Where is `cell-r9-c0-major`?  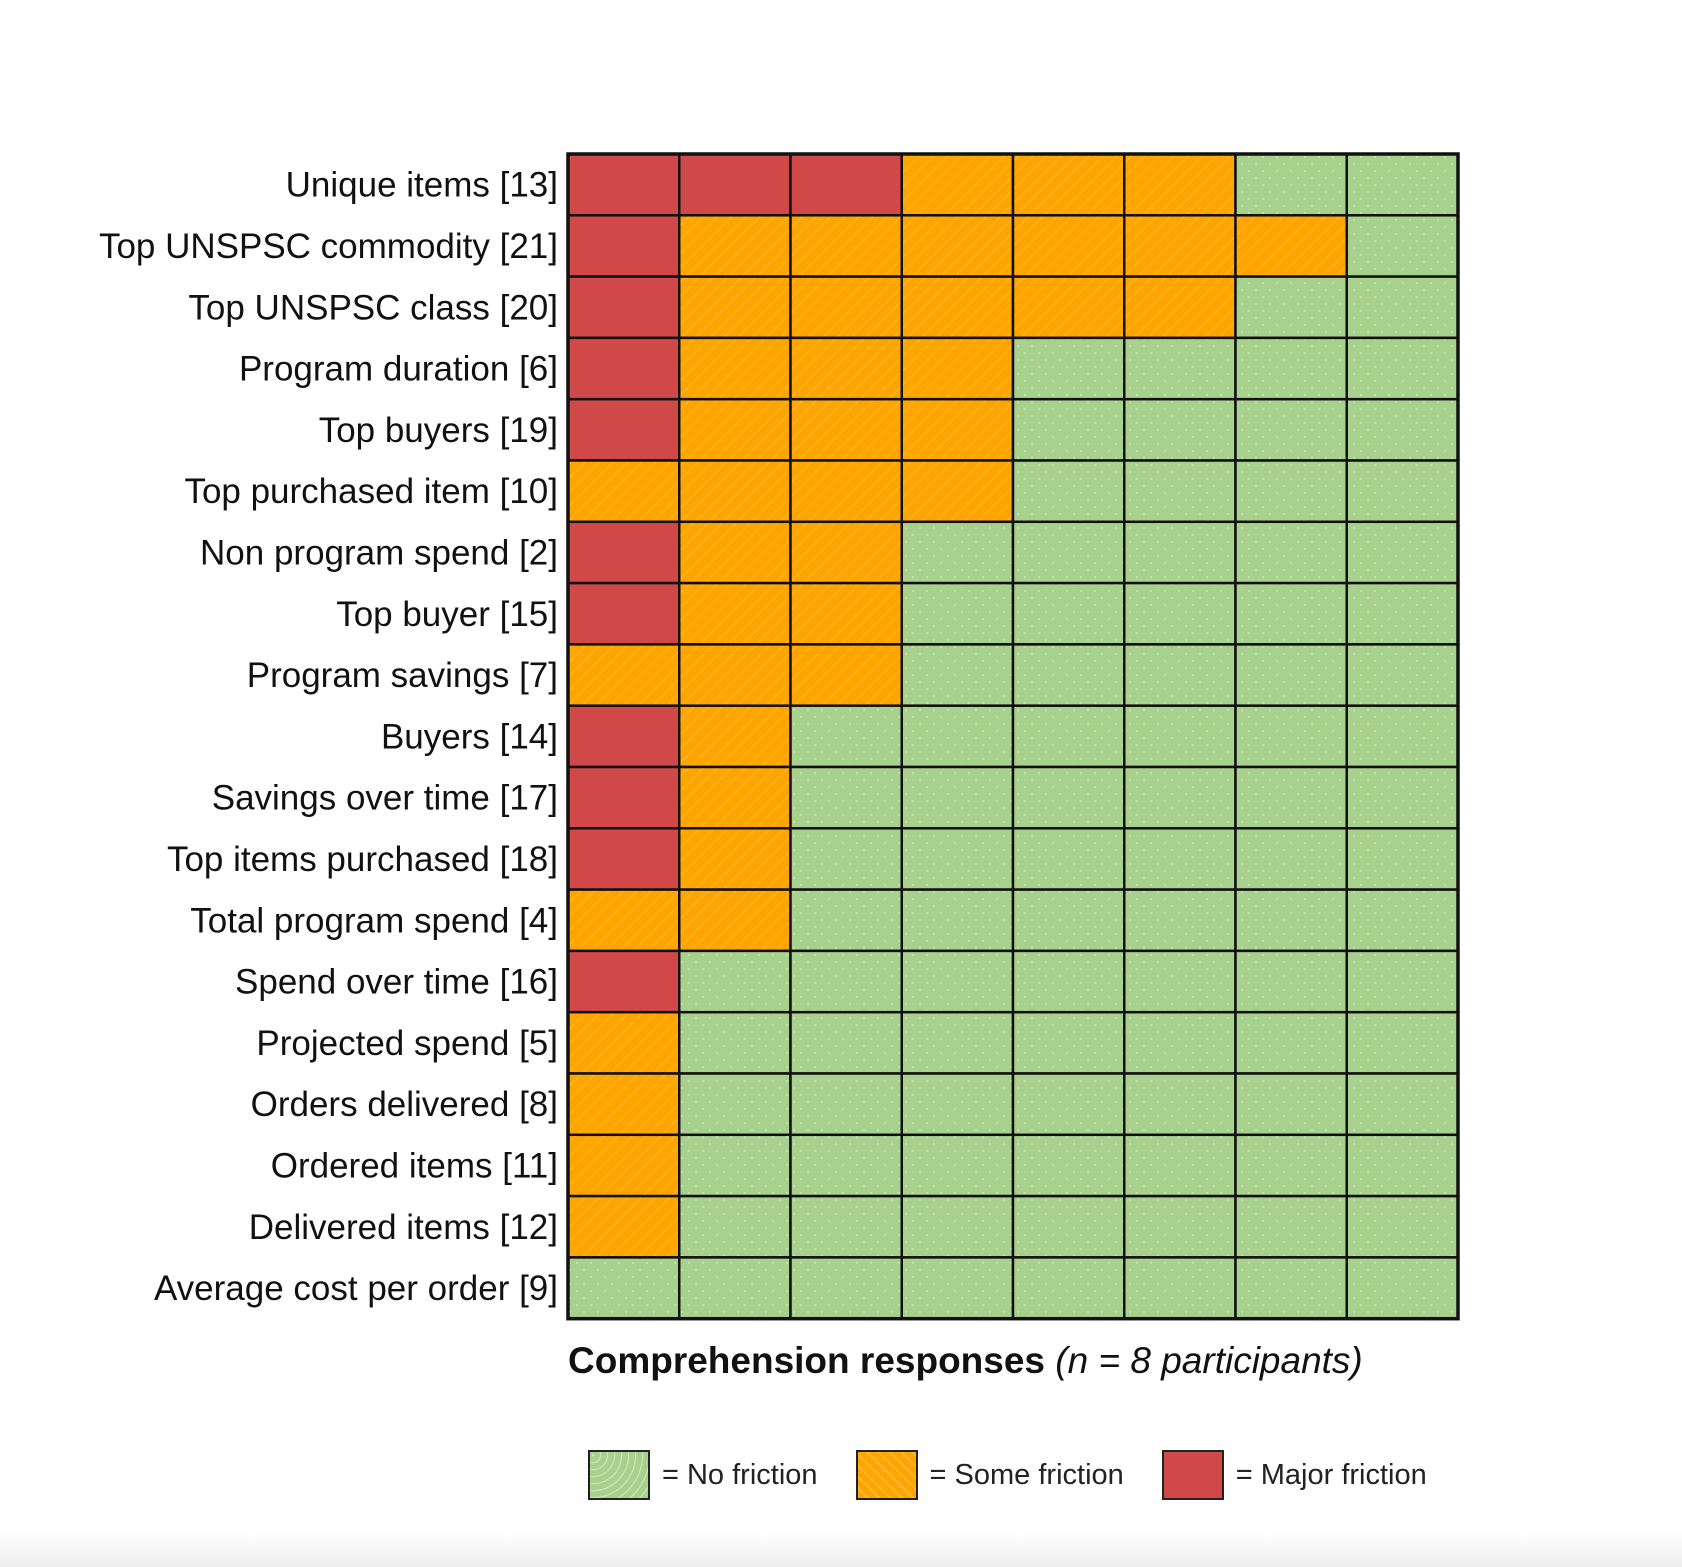 cell-r9-c0-major is located at coordinates (623, 736).